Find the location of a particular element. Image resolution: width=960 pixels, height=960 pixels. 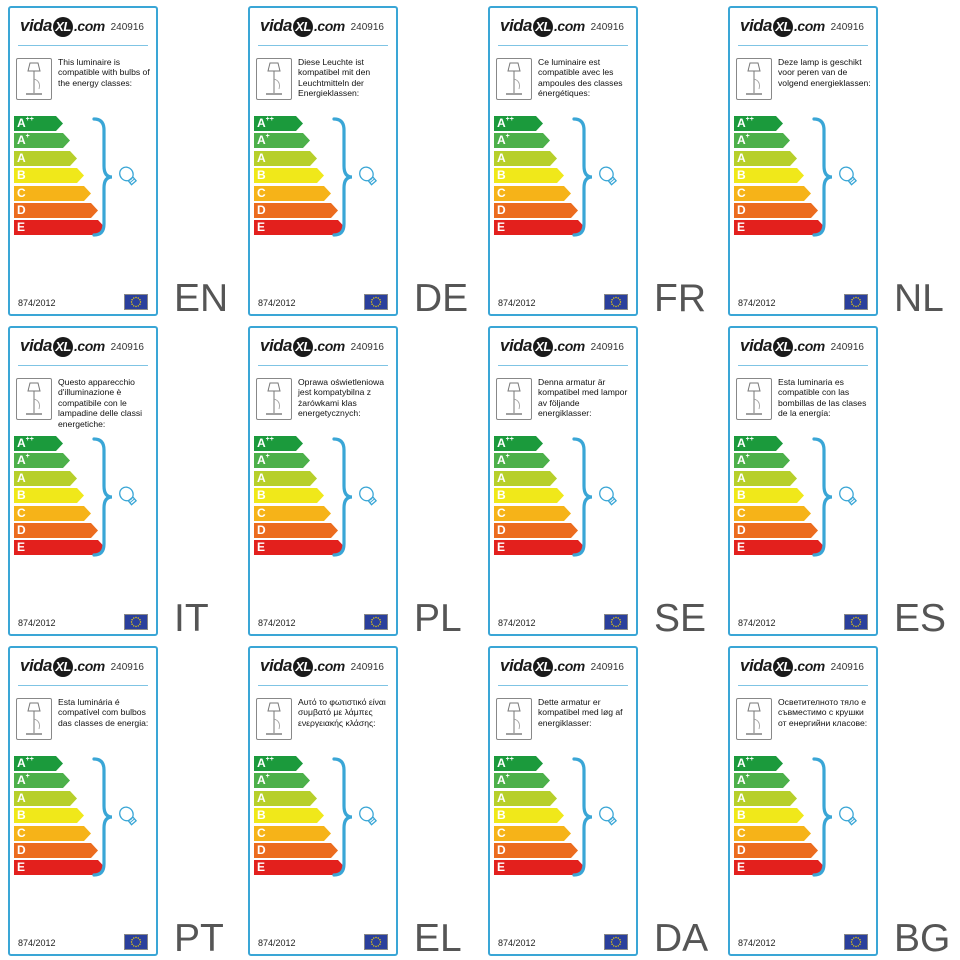

floor-lamp-icon is located at coordinates (754, 399).